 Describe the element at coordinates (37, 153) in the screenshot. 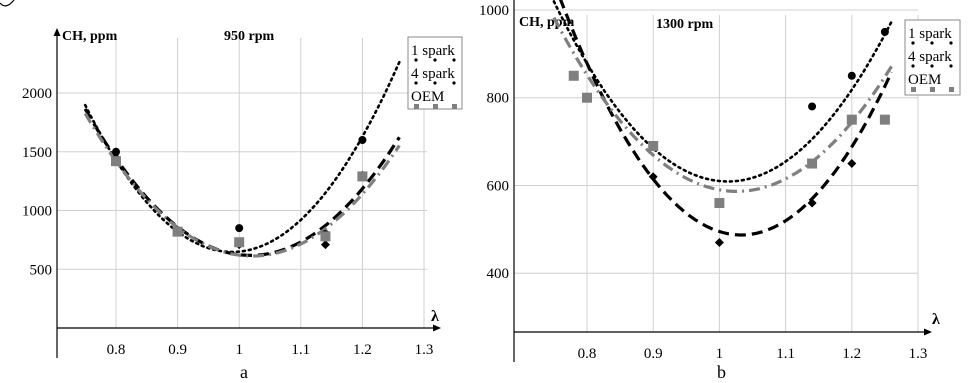

I see `y-tick-label: 1500` at that location.